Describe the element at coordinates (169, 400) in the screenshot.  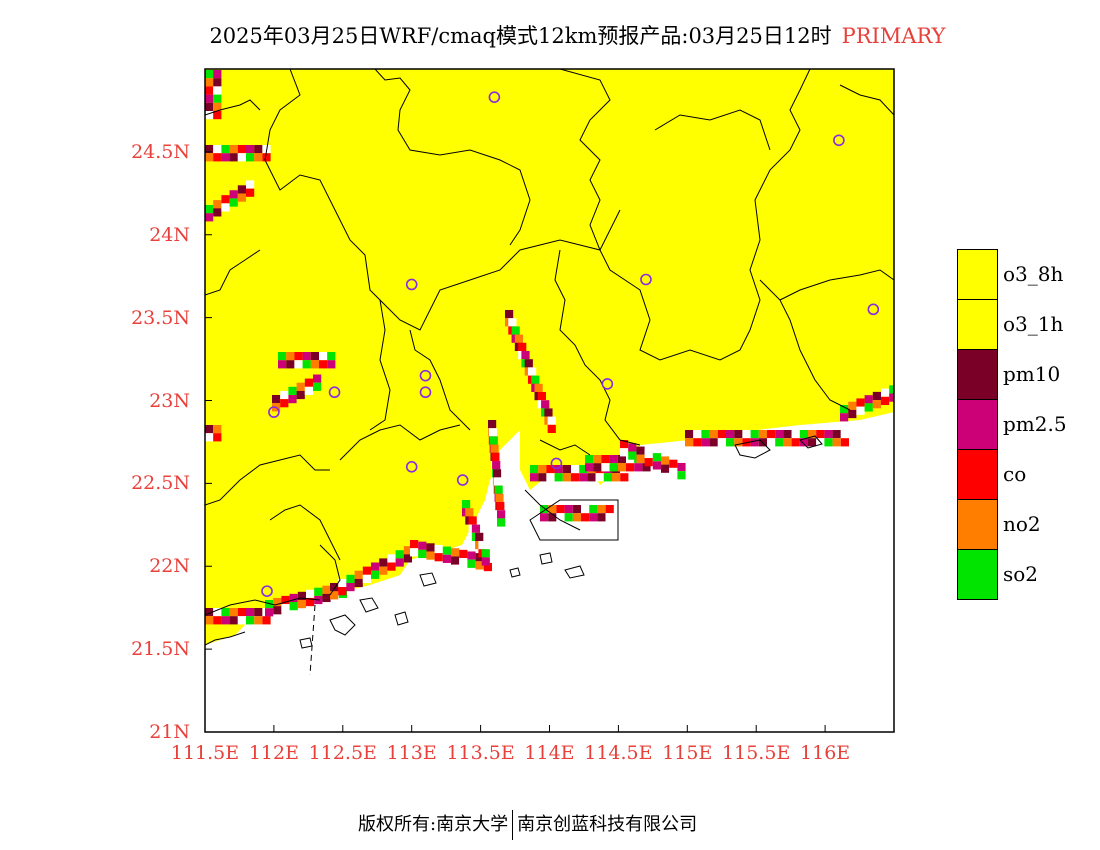
I see `lat-tick-label: 23N` at that location.